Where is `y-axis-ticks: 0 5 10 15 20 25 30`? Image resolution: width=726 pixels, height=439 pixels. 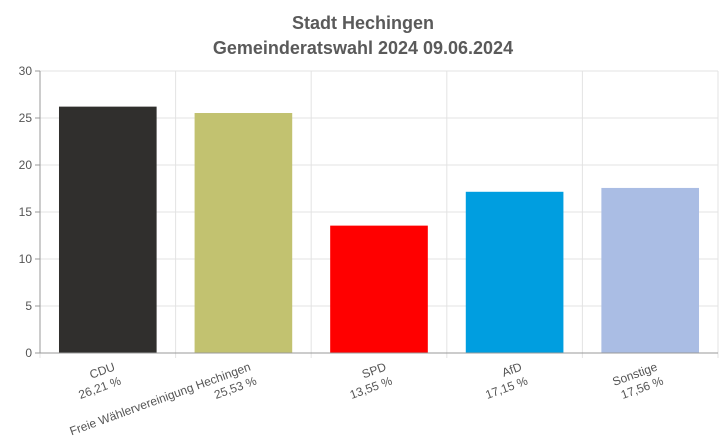 y-axis-ticks: 0 5 10 15 20 25 30 is located at coordinates (29, 212).